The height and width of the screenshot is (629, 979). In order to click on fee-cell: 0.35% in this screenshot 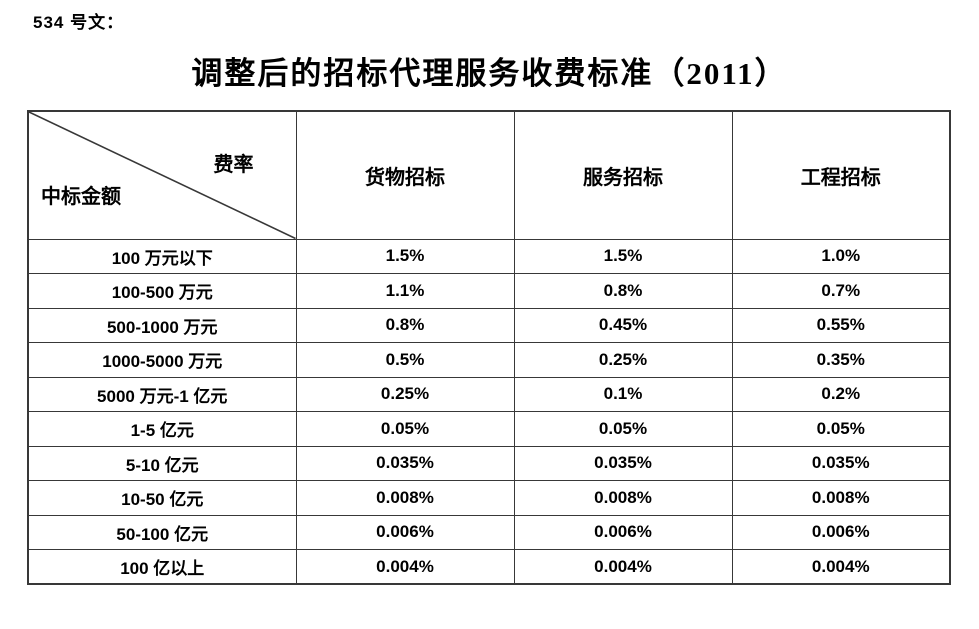, I will do `click(841, 360)`.